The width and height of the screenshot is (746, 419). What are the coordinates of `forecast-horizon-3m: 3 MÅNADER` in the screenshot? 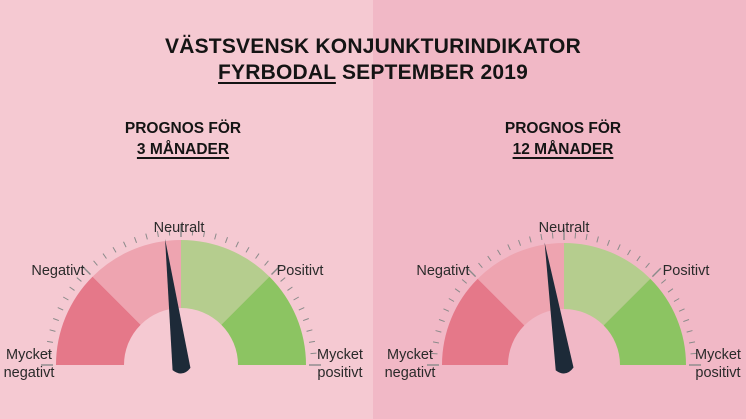 It's located at (183, 149).